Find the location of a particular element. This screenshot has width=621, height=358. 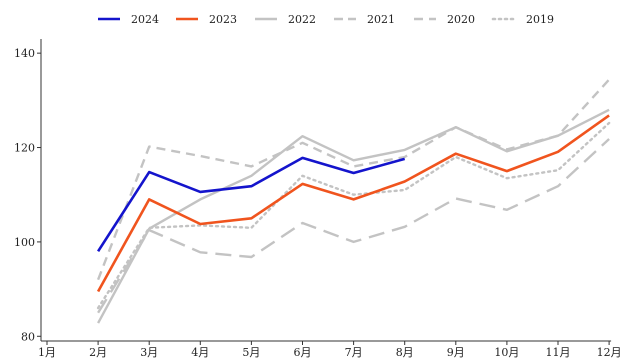

x-tick-label: 11月 is located at coordinates (558, 352).